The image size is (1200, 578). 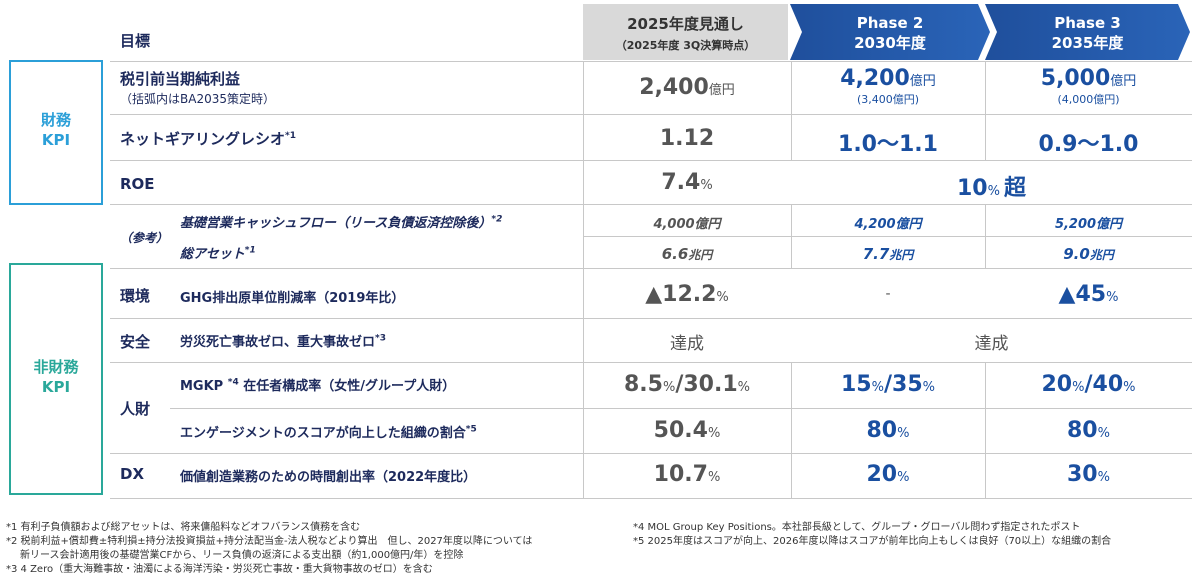 What do you see at coordinates (1087, 23) in the screenshot?
I see `phase3-title: Phase 3` at bounding box center [1087, 23].